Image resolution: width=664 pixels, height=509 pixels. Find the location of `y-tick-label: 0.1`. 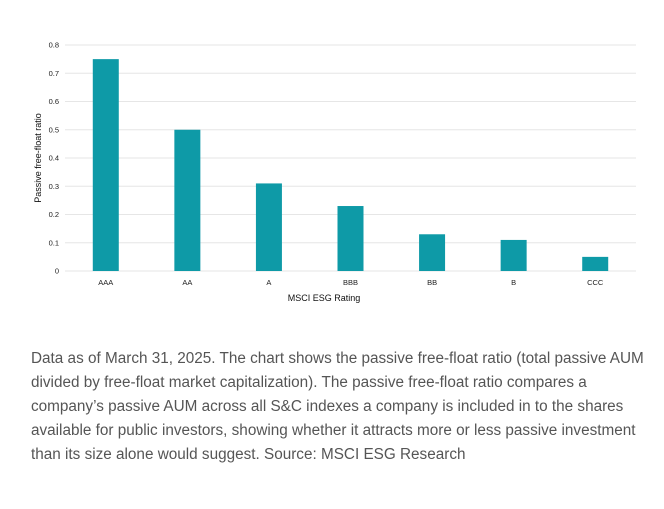

y-tick-label: 0.1 is located at coordinates (54, 242).